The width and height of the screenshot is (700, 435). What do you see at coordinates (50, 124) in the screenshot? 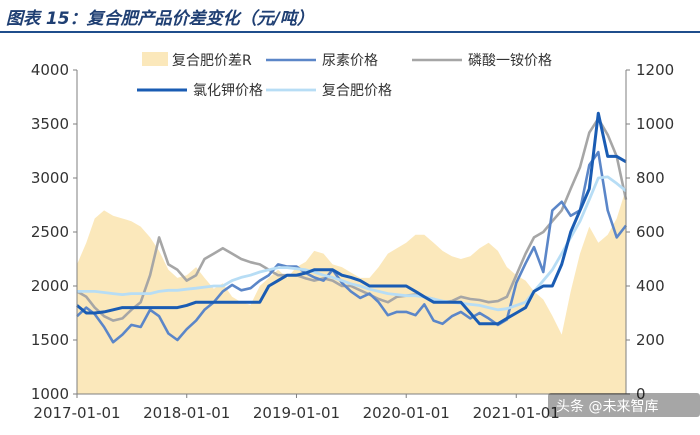
I see `y-left-tick-label: 3500` at bounding box center [50, 124].